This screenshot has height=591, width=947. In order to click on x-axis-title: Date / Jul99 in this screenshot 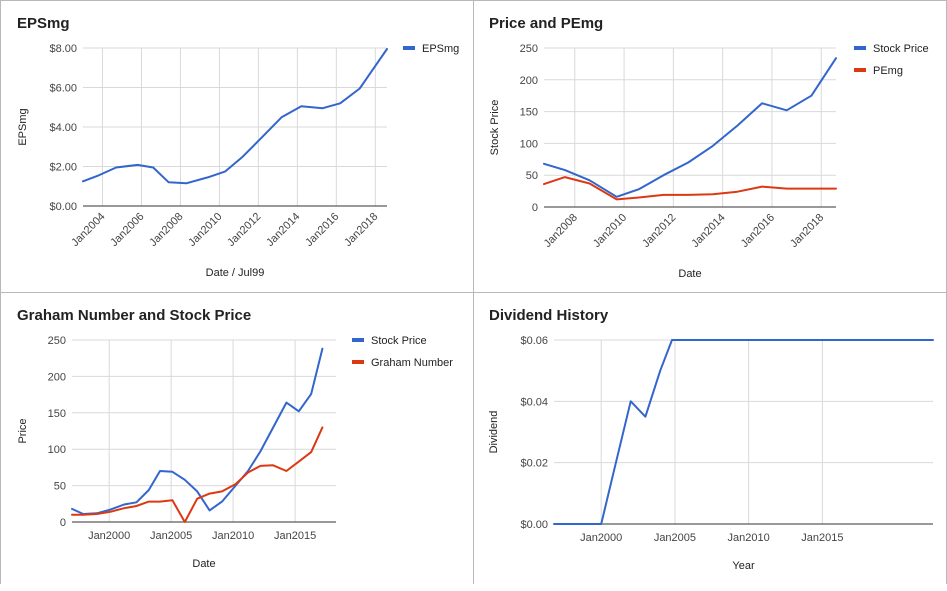, I will do `click(235, 273)`.